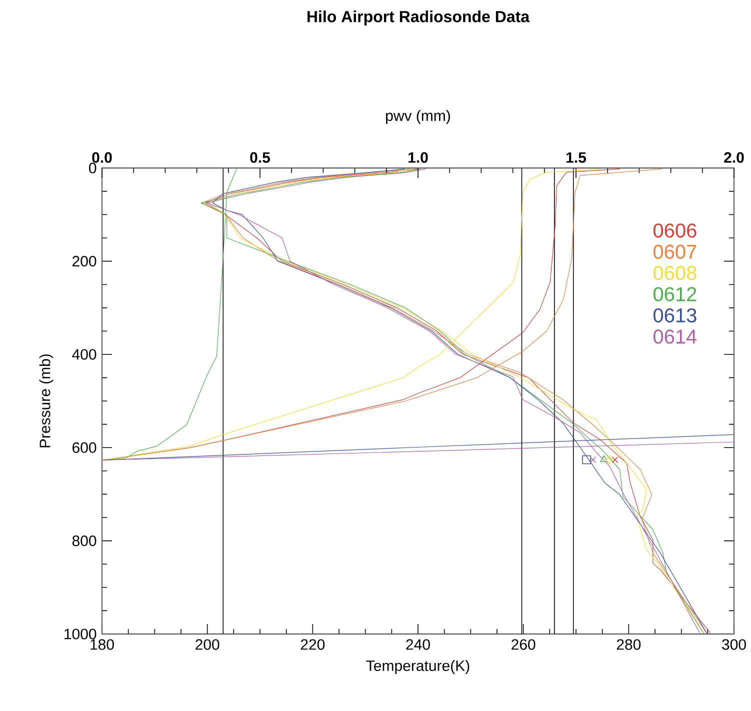 The image size is (751, 711). What do you see at coordinates (208, 644) in the screenshot?
I see `x-tick-label: 200` at bounding box center [208, 644].